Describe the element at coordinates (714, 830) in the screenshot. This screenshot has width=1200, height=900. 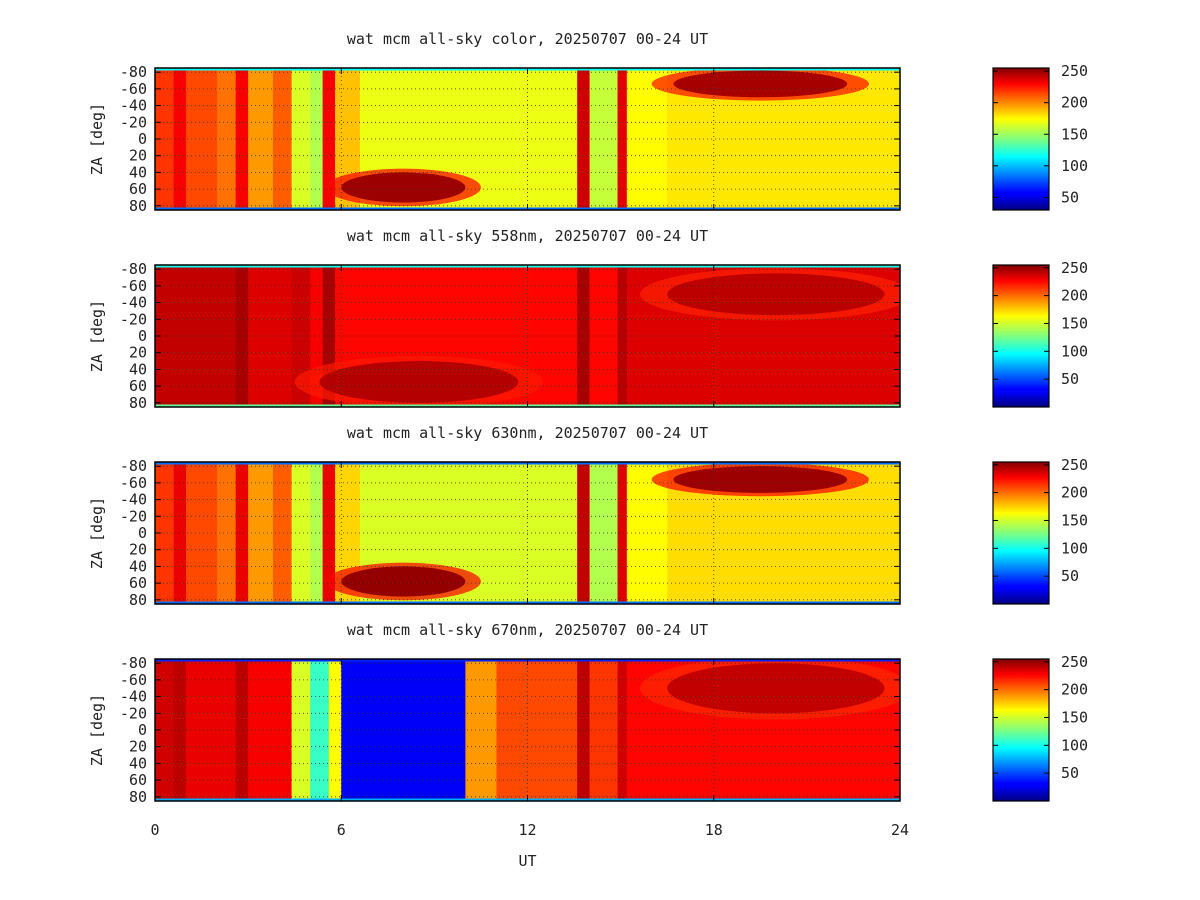
I see `x-tick-label: 18` at that location.